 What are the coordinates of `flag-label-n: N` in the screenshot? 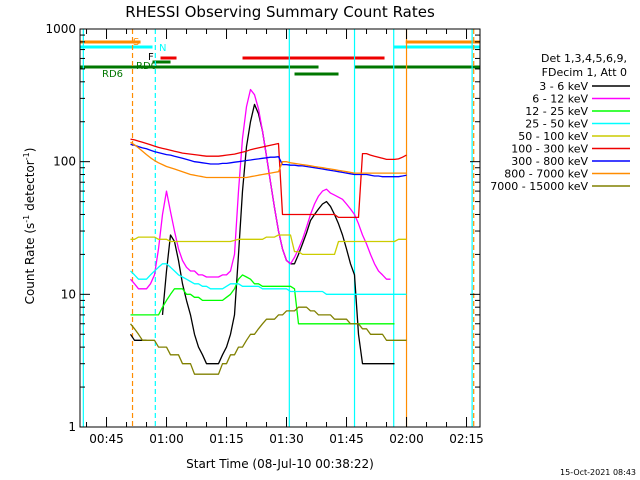 It's located at (162, 48).